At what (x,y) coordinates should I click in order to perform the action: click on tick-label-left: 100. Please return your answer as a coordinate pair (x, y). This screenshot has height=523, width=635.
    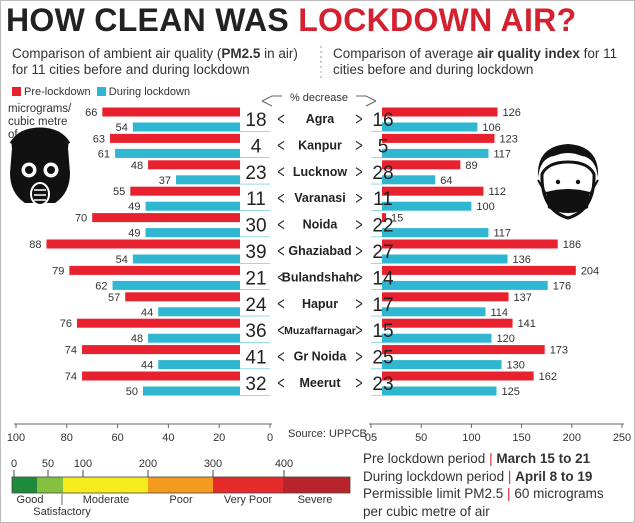
    Looking at the image, I should click on (16, 438).